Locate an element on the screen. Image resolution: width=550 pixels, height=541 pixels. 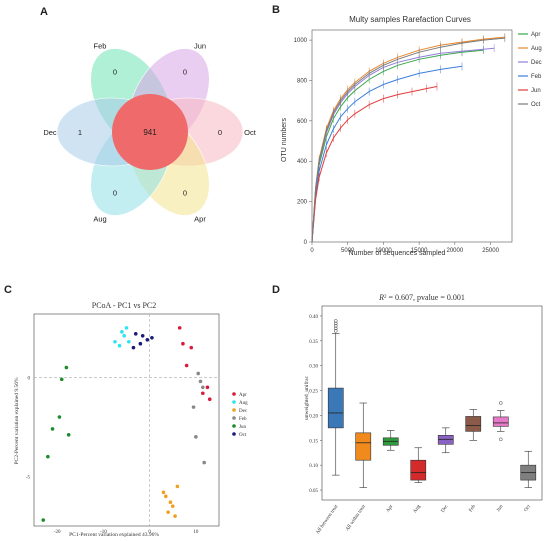
pcoa-xlabel: PC1-Percent variation explained 43.96% is located at coordinates (114, 535).